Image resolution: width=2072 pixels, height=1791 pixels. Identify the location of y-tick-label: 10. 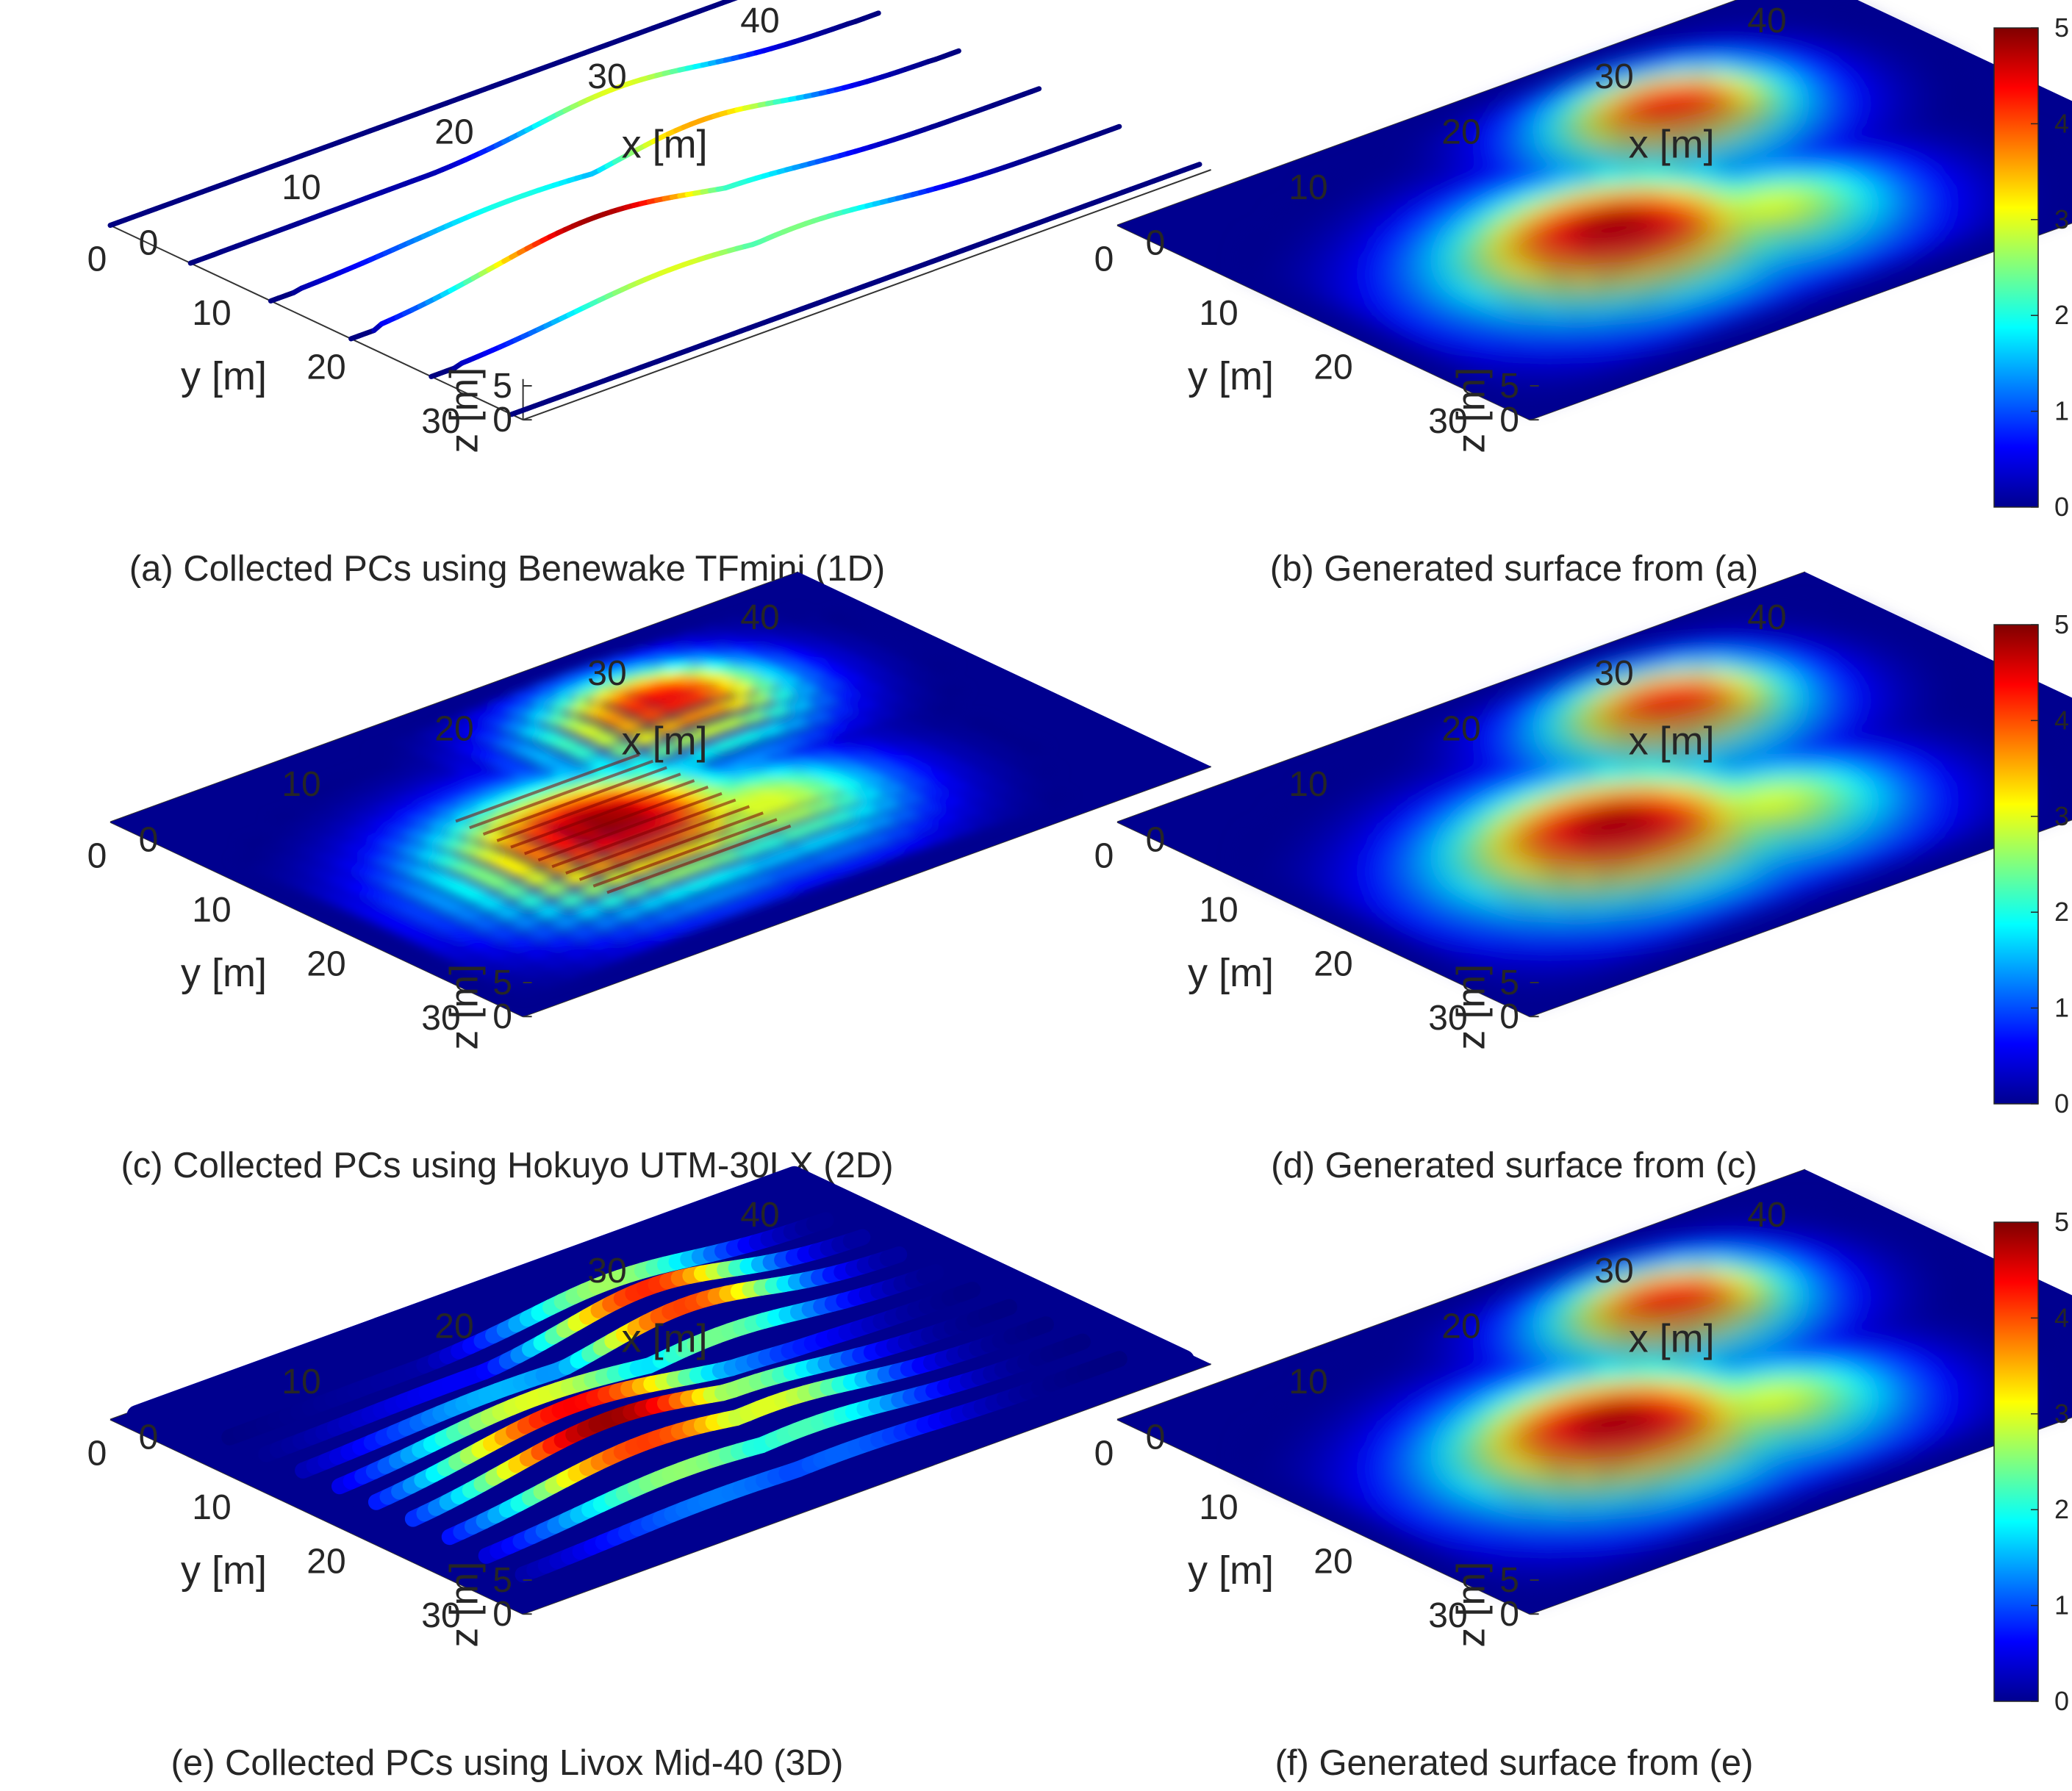
(1218, 1507).